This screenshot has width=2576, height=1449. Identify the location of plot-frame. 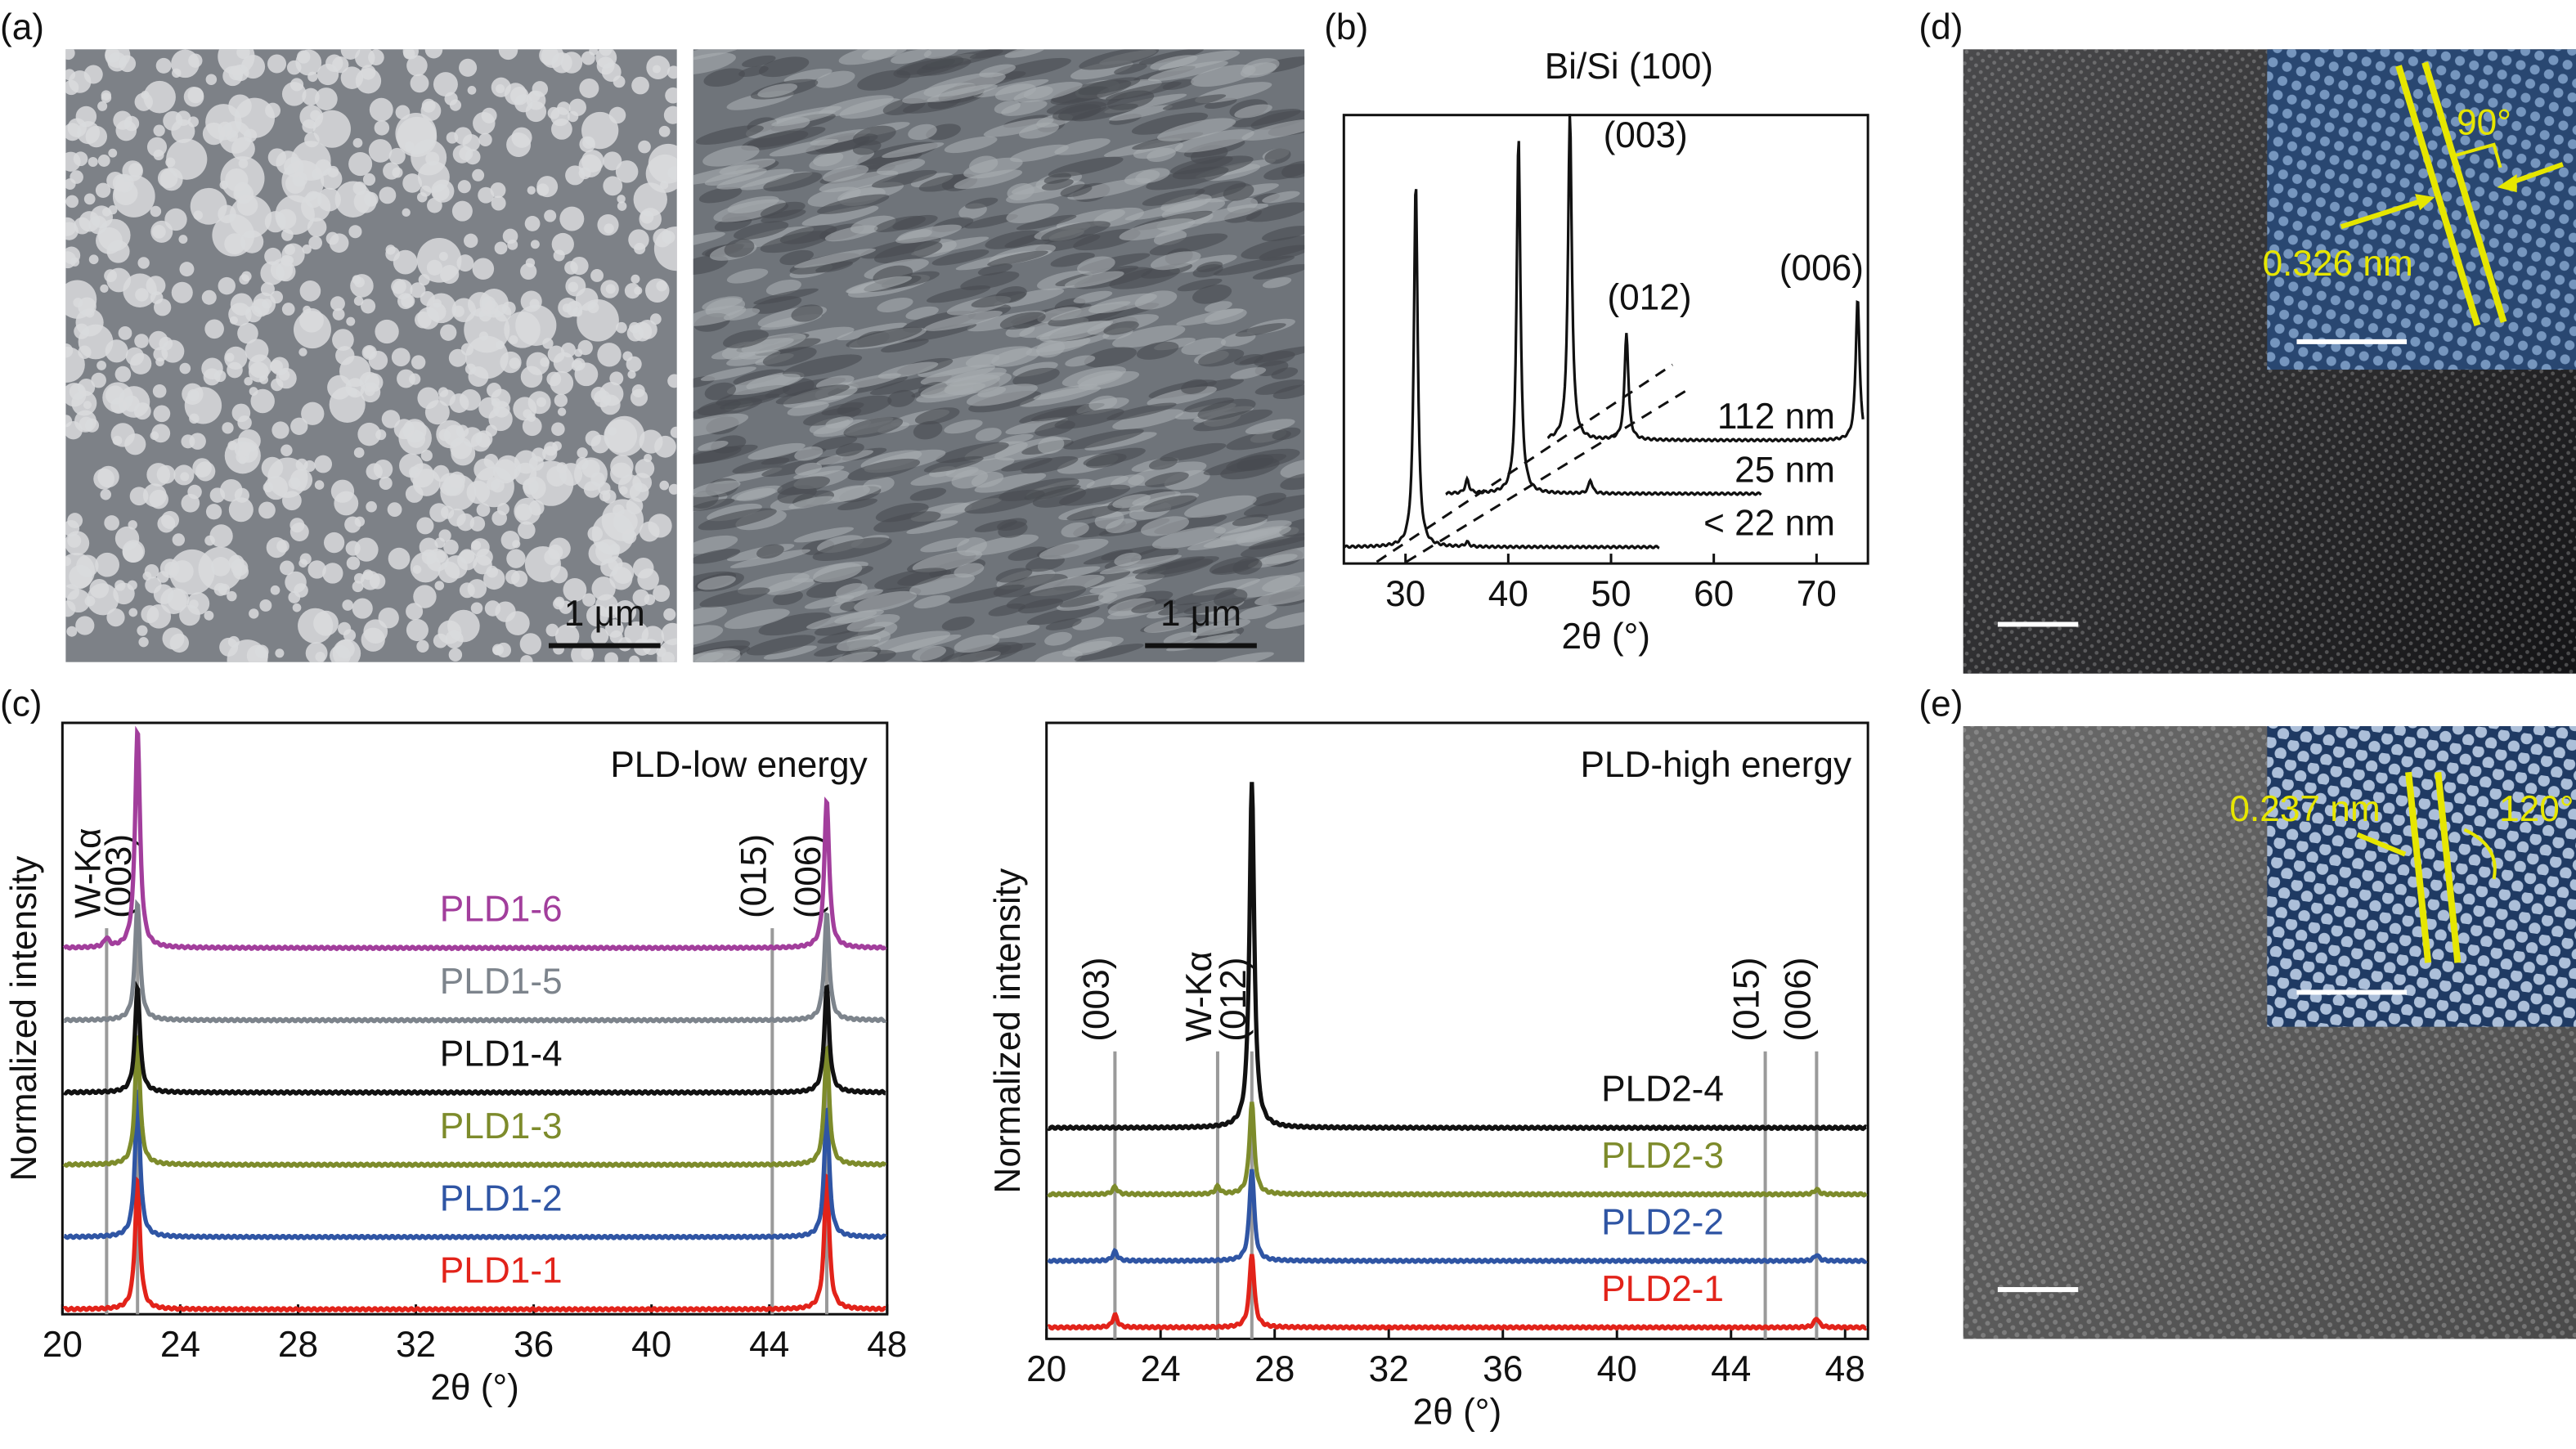
(475, 1018).